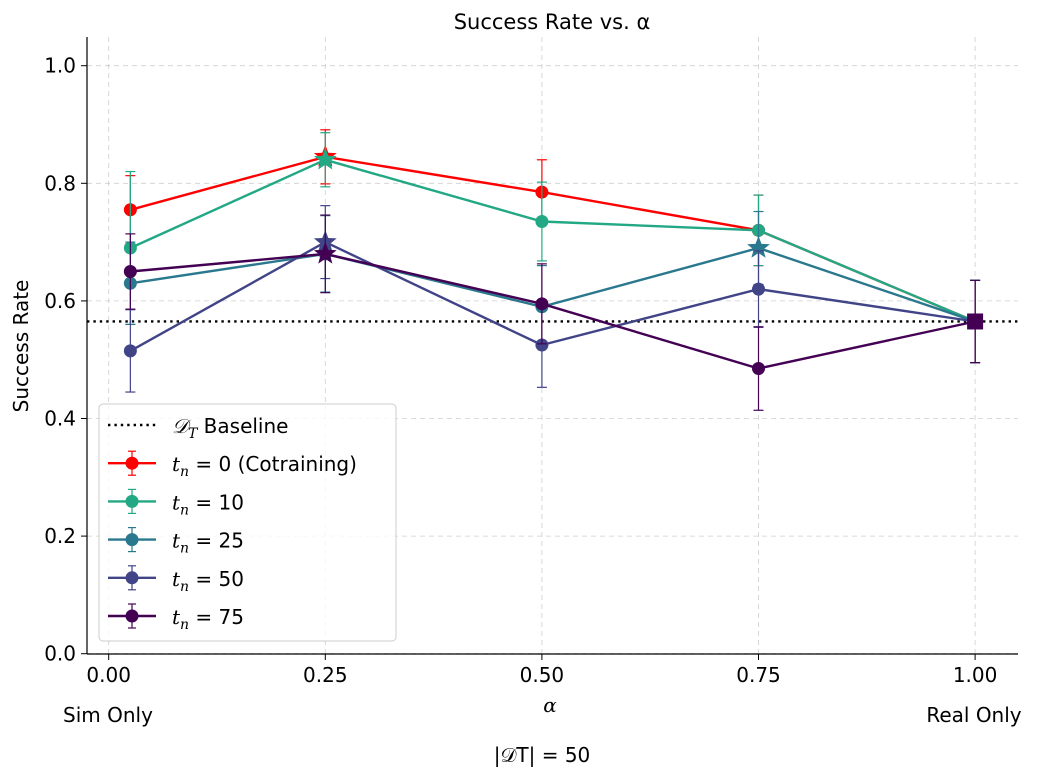  I want to click on real-only-square-marker, so click(975, 321).